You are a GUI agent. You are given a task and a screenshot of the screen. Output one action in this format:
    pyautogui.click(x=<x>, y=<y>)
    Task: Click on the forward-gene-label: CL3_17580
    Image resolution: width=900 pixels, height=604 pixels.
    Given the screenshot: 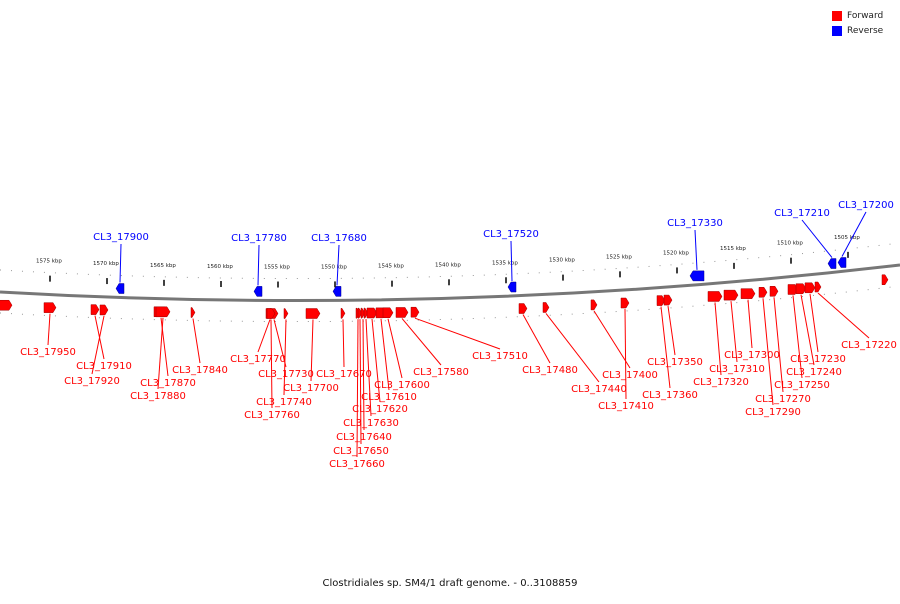 What is the action you would take?
    pyautogui.click(x=441, y=372)
    